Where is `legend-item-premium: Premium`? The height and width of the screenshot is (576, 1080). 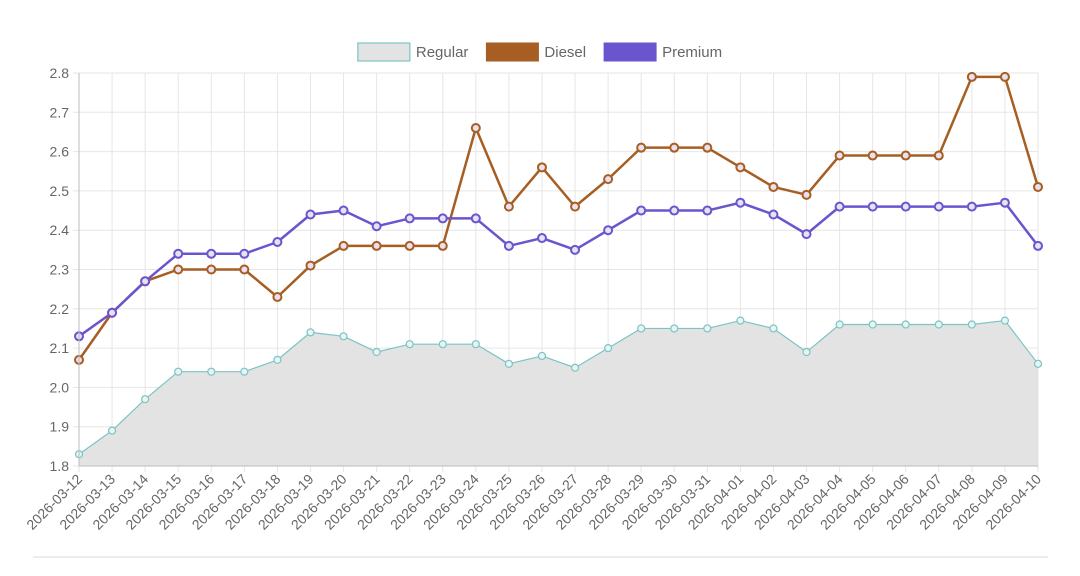 legend-item-premium: Premium is located at coordinates (662, 52).